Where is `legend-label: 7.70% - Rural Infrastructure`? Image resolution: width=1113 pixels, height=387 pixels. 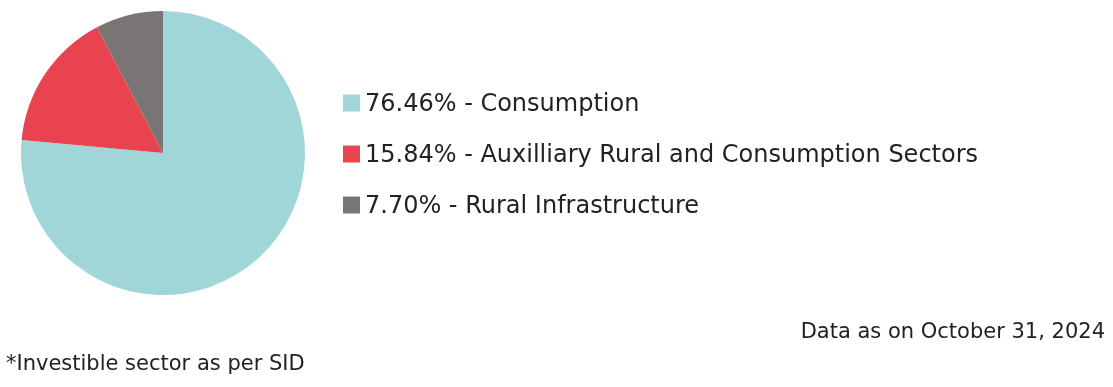
legend-label: 7.70% - Rural Infrastructure is located at coordinates (532, 205).